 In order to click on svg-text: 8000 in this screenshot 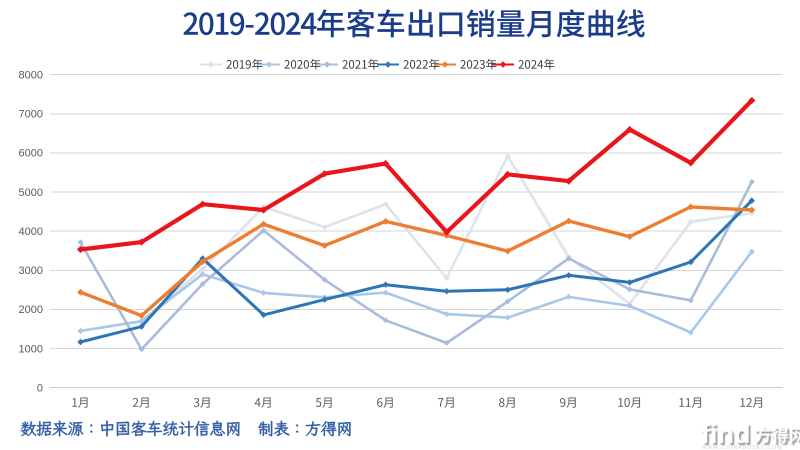, I will do `click(31, 76)`.